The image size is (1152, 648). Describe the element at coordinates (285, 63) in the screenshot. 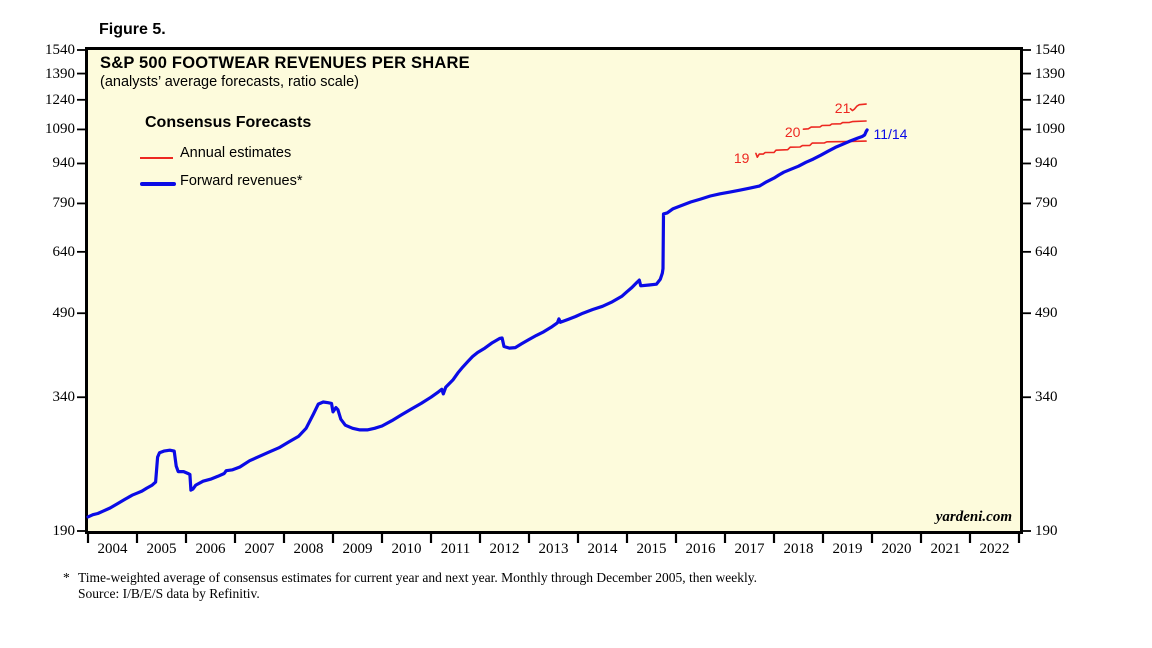

I see `chart-title: S&P 500 FOOTWEAR REVENUES PER SHARE` at that location.